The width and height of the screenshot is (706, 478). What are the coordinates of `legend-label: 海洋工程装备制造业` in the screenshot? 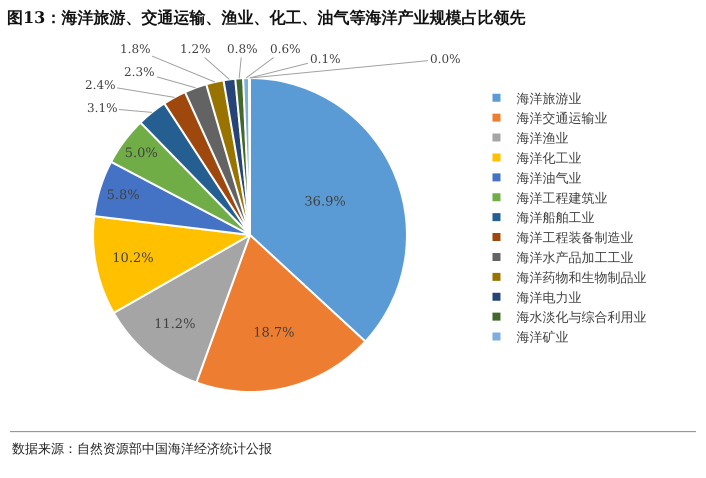 It's located at (575, 238).